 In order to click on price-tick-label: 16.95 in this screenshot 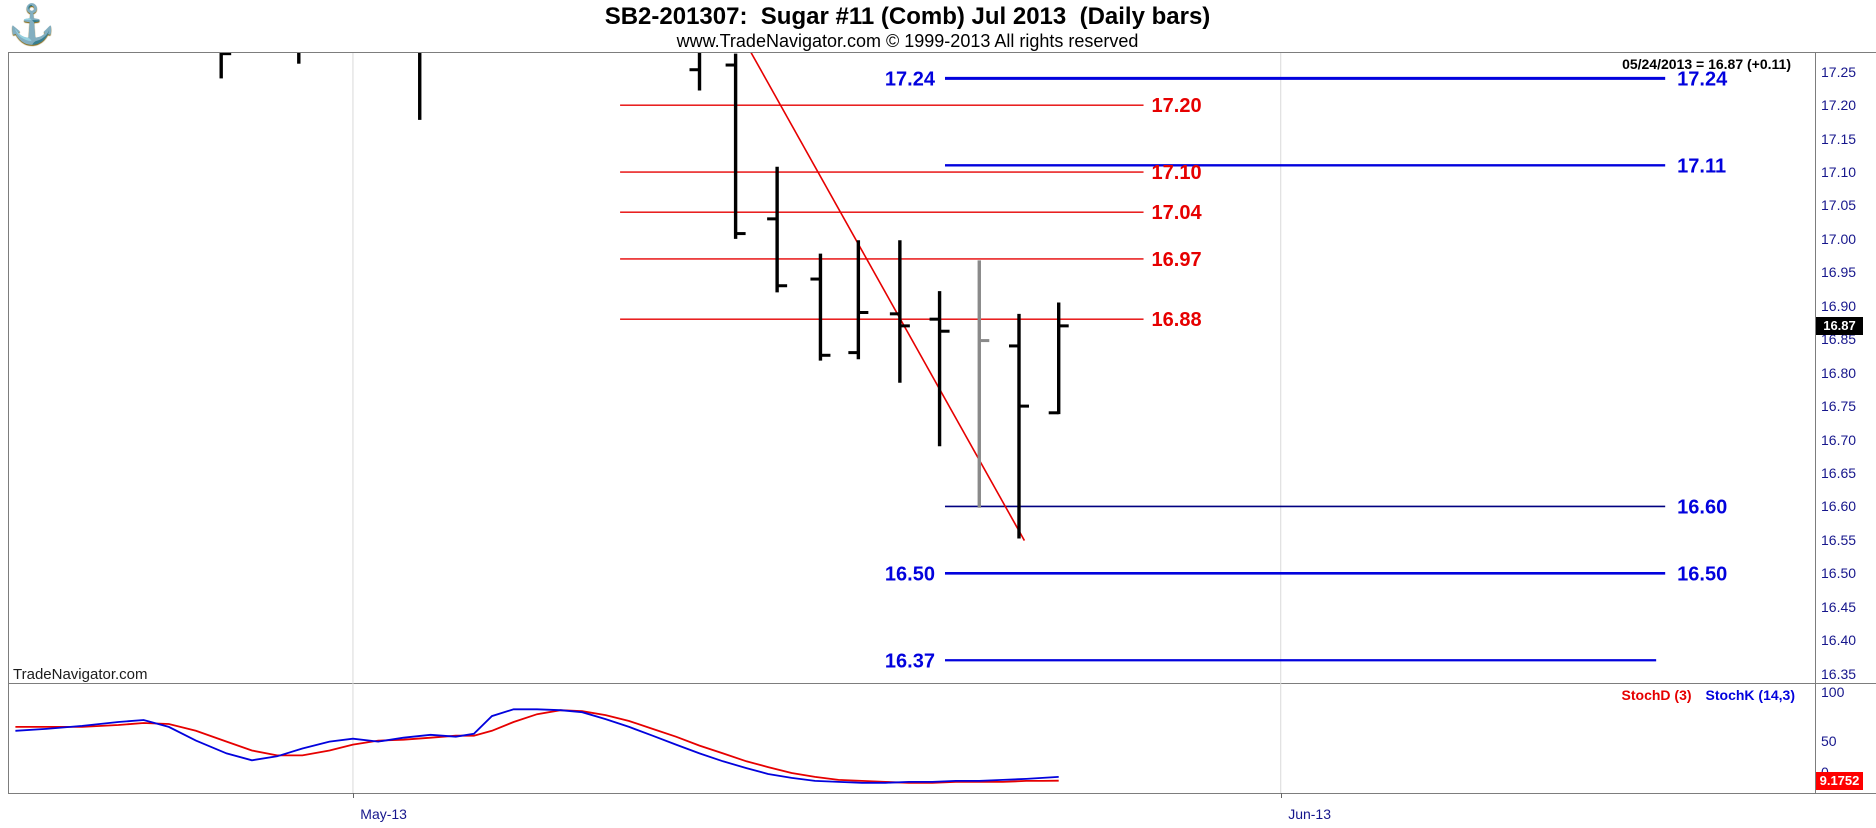, I will do `click(1839, 272)`.